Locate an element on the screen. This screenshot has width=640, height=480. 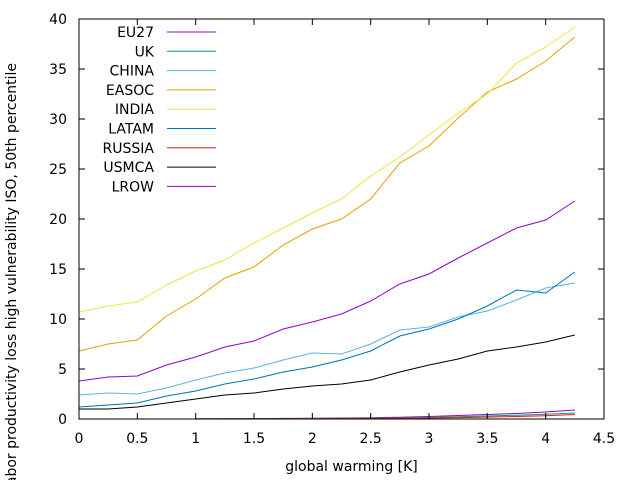
legend-label-easoc: EASOC is located at coordinates (130, 91).